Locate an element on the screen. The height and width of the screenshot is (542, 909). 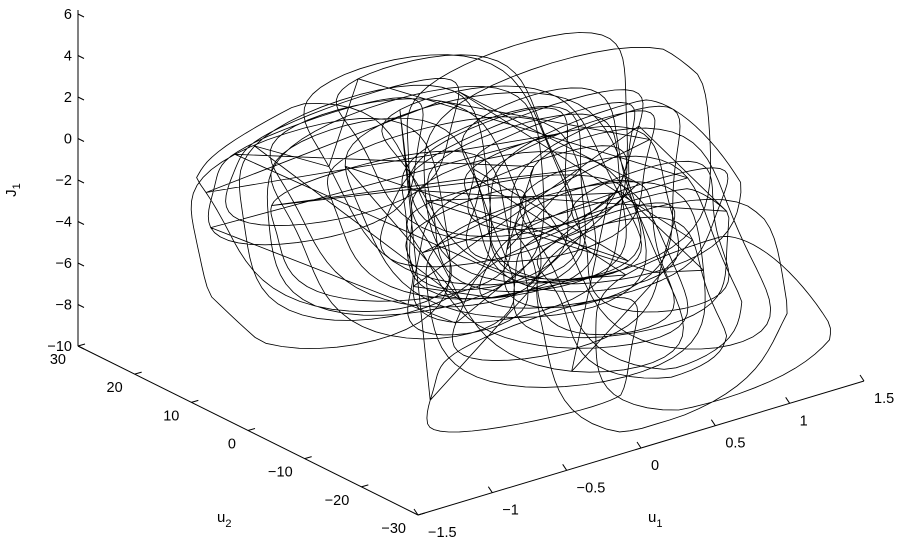
x-tick-label: −1 is located at coordinates (510, 511).